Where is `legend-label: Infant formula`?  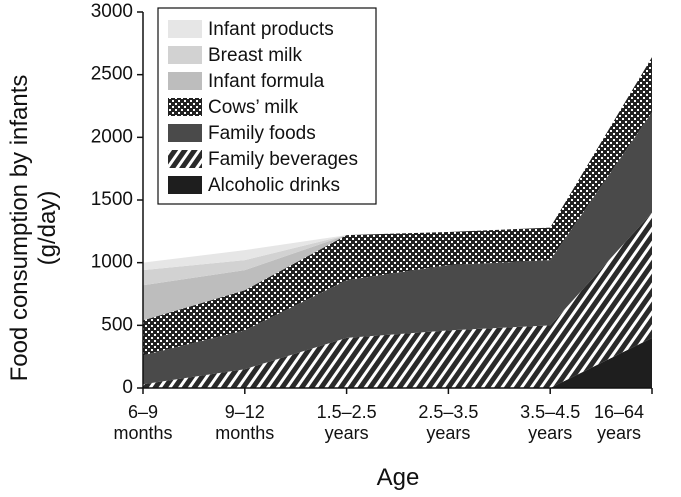
legend-label: Infant formula is located at coordinates (266, 81).